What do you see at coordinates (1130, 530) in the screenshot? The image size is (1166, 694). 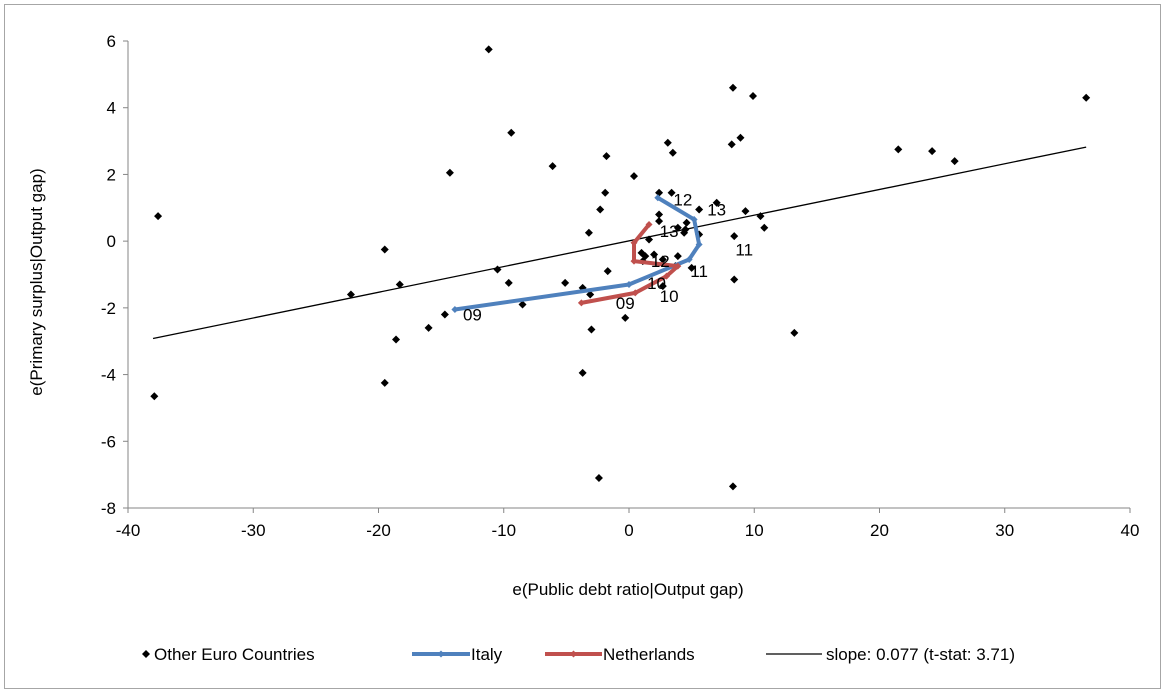 I see `x-tick-label: 40` at bounding box center [1130, 530].